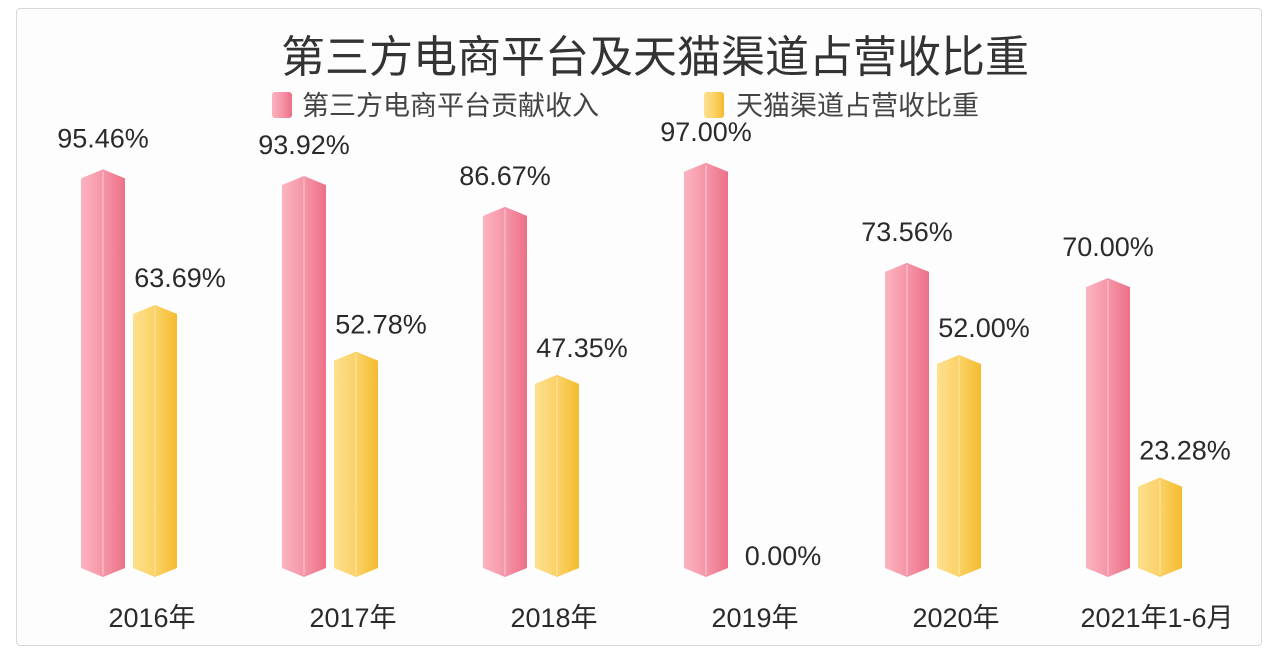 Image resolution: width=1280 pixels, height=656 pixels. What do you see at coordinates (1108, 247) in the screenshot?
I see `data-label-platform-5: 70.00%` at bounding box center [1108, 247].